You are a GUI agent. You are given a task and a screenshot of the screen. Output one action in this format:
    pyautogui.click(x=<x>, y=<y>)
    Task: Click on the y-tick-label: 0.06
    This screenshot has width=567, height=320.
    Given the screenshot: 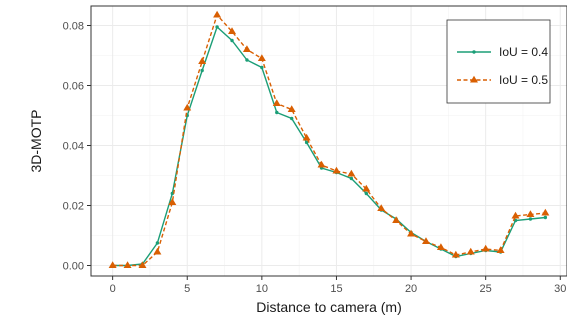 What is the action you would take?
    pyautogui.click(x=73, y=87)
    